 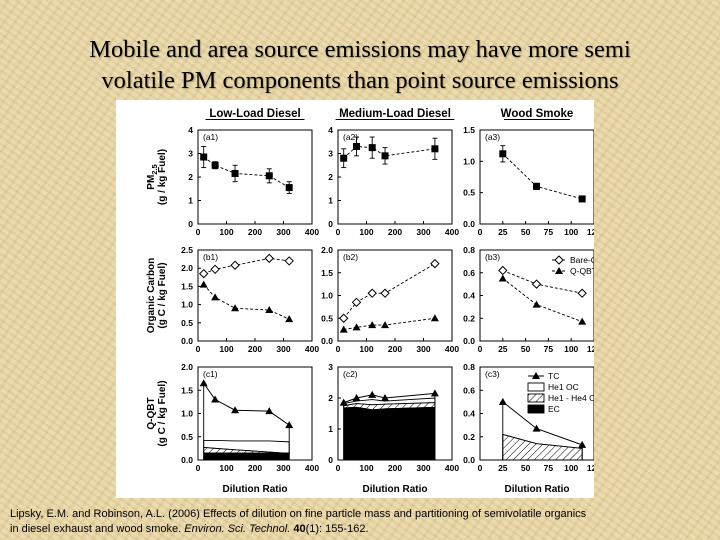 What do you see at coordinates (492, 257) in the screenshot?
I see `panel-1-2-label: (b3)` at bounding box center [492, 257].